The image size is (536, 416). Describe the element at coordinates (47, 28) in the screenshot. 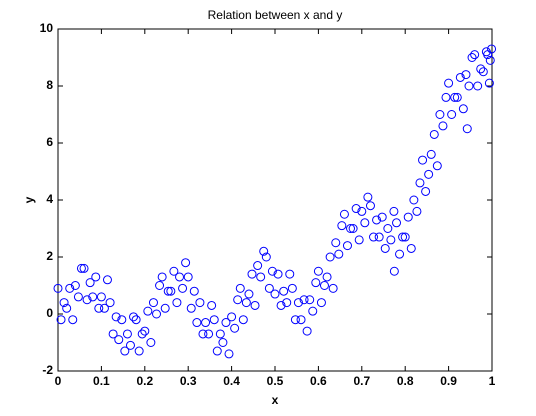

I see `y-tick-label: 10` at that location.